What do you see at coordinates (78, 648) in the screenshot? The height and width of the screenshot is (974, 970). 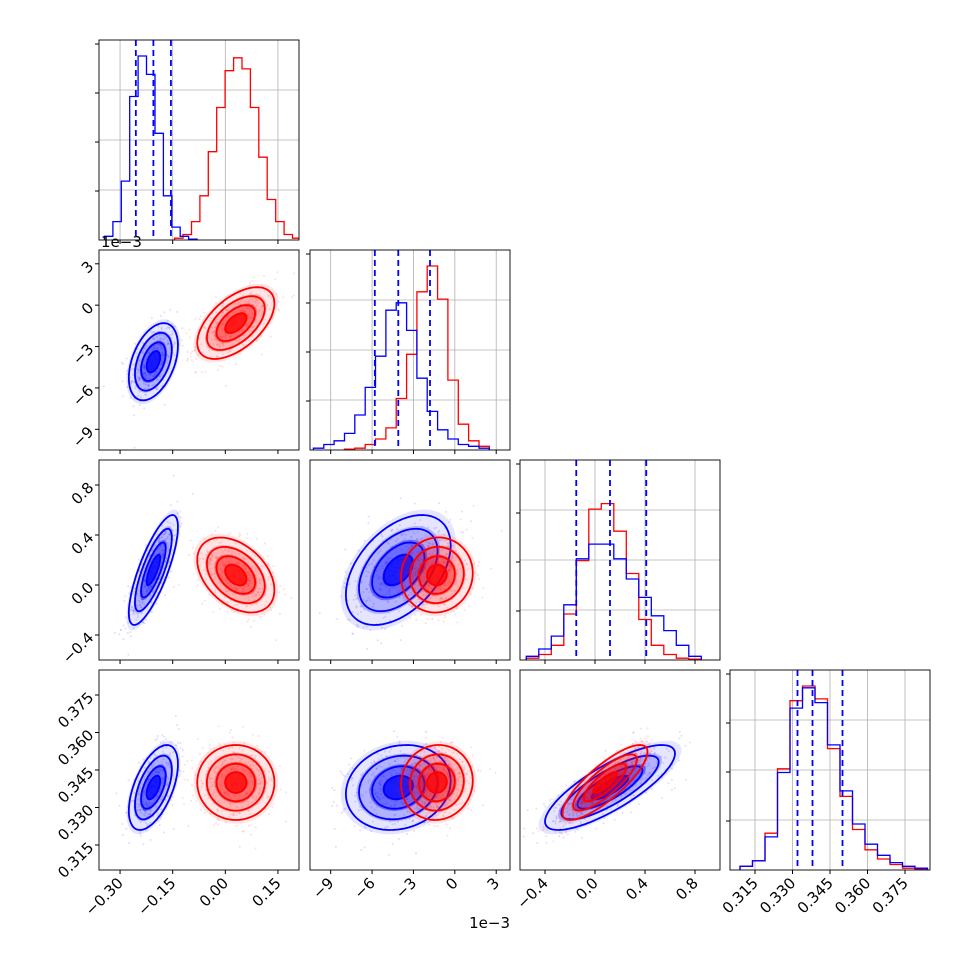 I see `y-tick-label: −0.4` at bounding box center [78, 648].